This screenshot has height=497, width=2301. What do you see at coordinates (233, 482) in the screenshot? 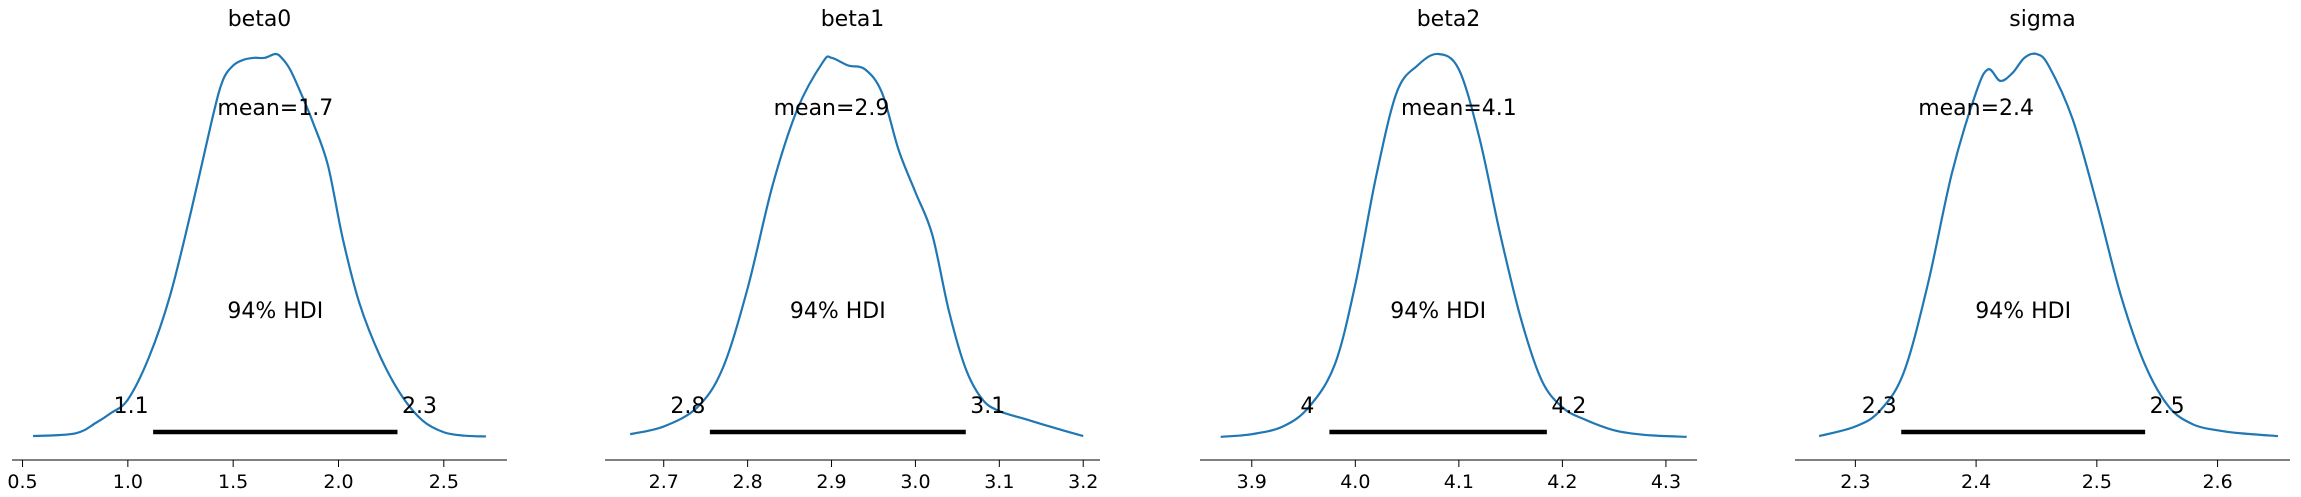
I see `x-tick-label: 1.5` at bounding box center [233, 482].